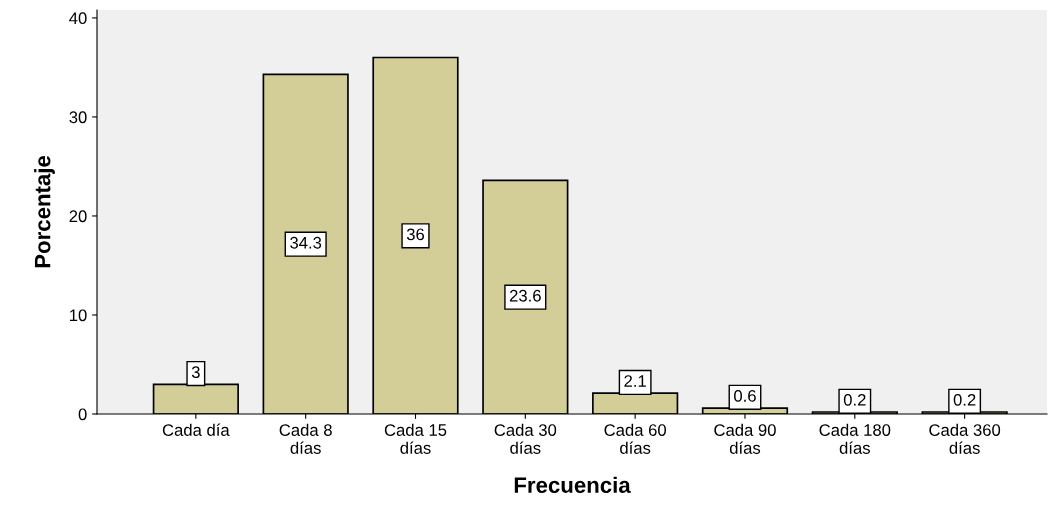 The image size is (1055, 526). I want to click on x-tick-label: Cada 15 días, so click(415, 438).